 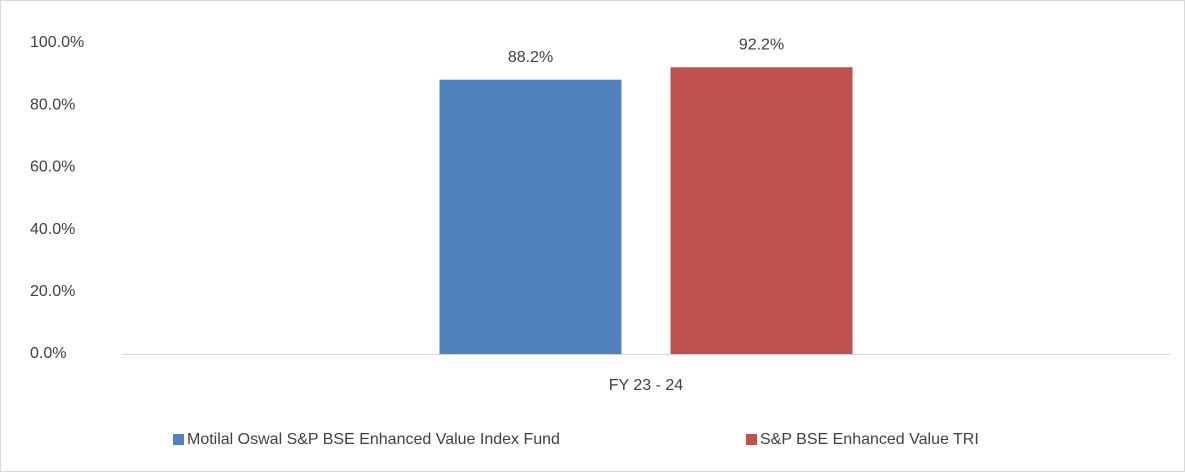 What do you see at coordinates (52, 104) in the screenshot?
I see `y-tick-label: 80.0%` at bounding box center [52, 104].